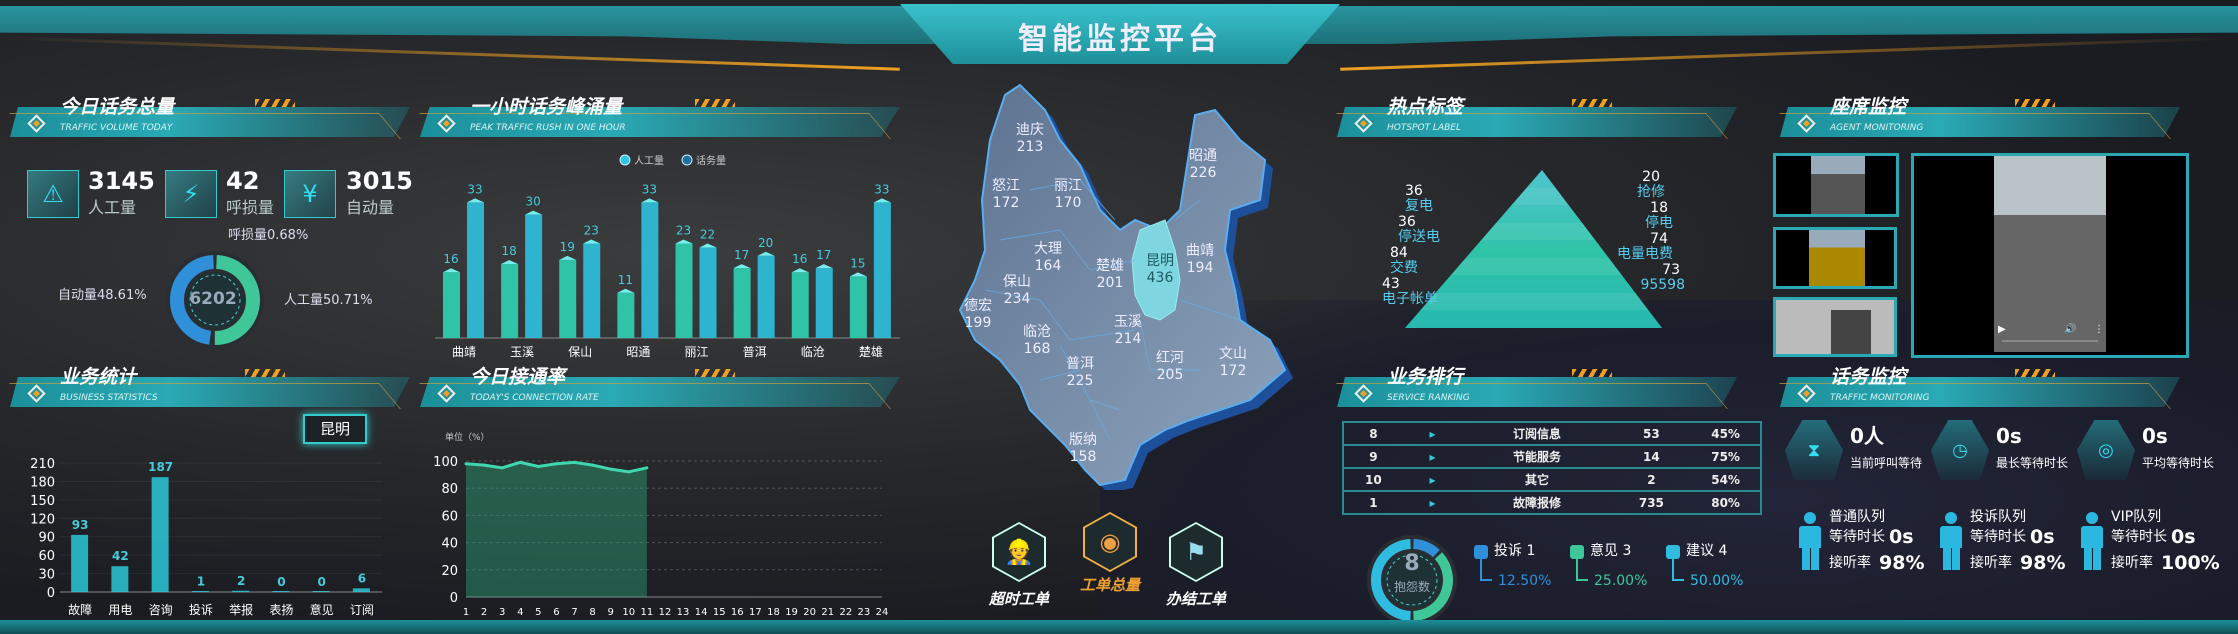 The height and width of the screenshot is (634, 2238). What do you see at coordinates (1018, 599) in the screenshot?
I see `map-button-label: 超时工单` at bounding box center [1018, 599].